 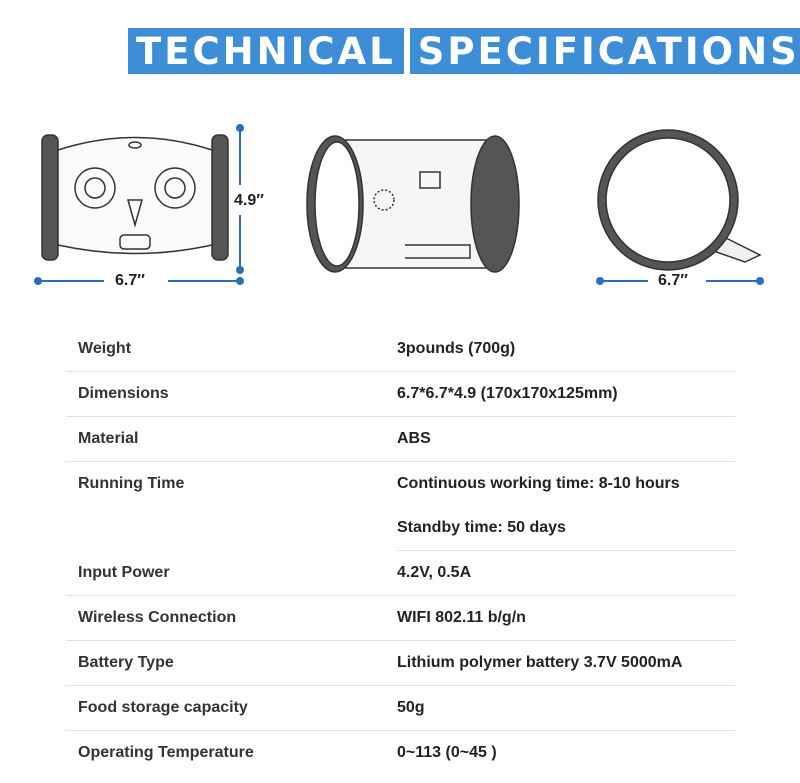 I want to click on spec-value: Continuous working time: 8-10 hours, so click(x=538, y=483).